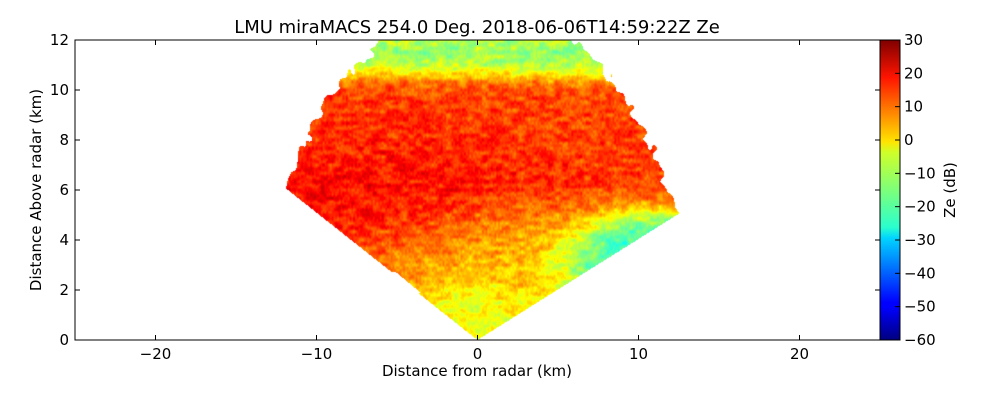 This screenshot has height=400, width=1000. I want to click on x-tick-label: 20, so click(799, 354).